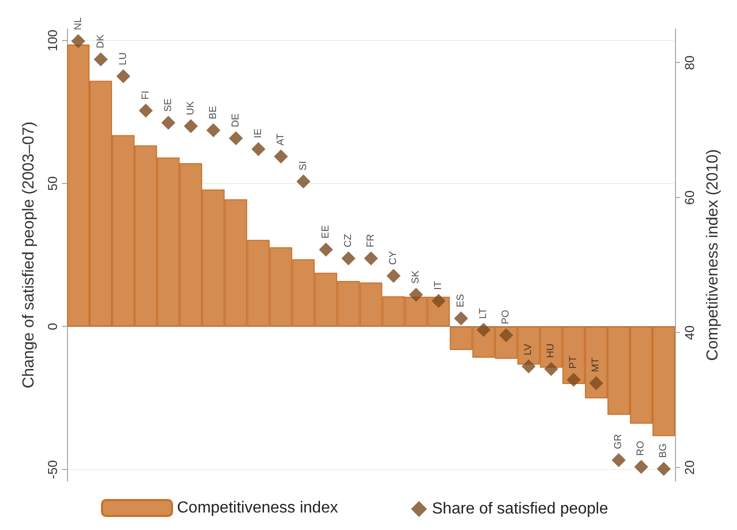 The height and width of the screenshot is (530, 737). I want to click on x-tick-label: IT, so click(438, 285).